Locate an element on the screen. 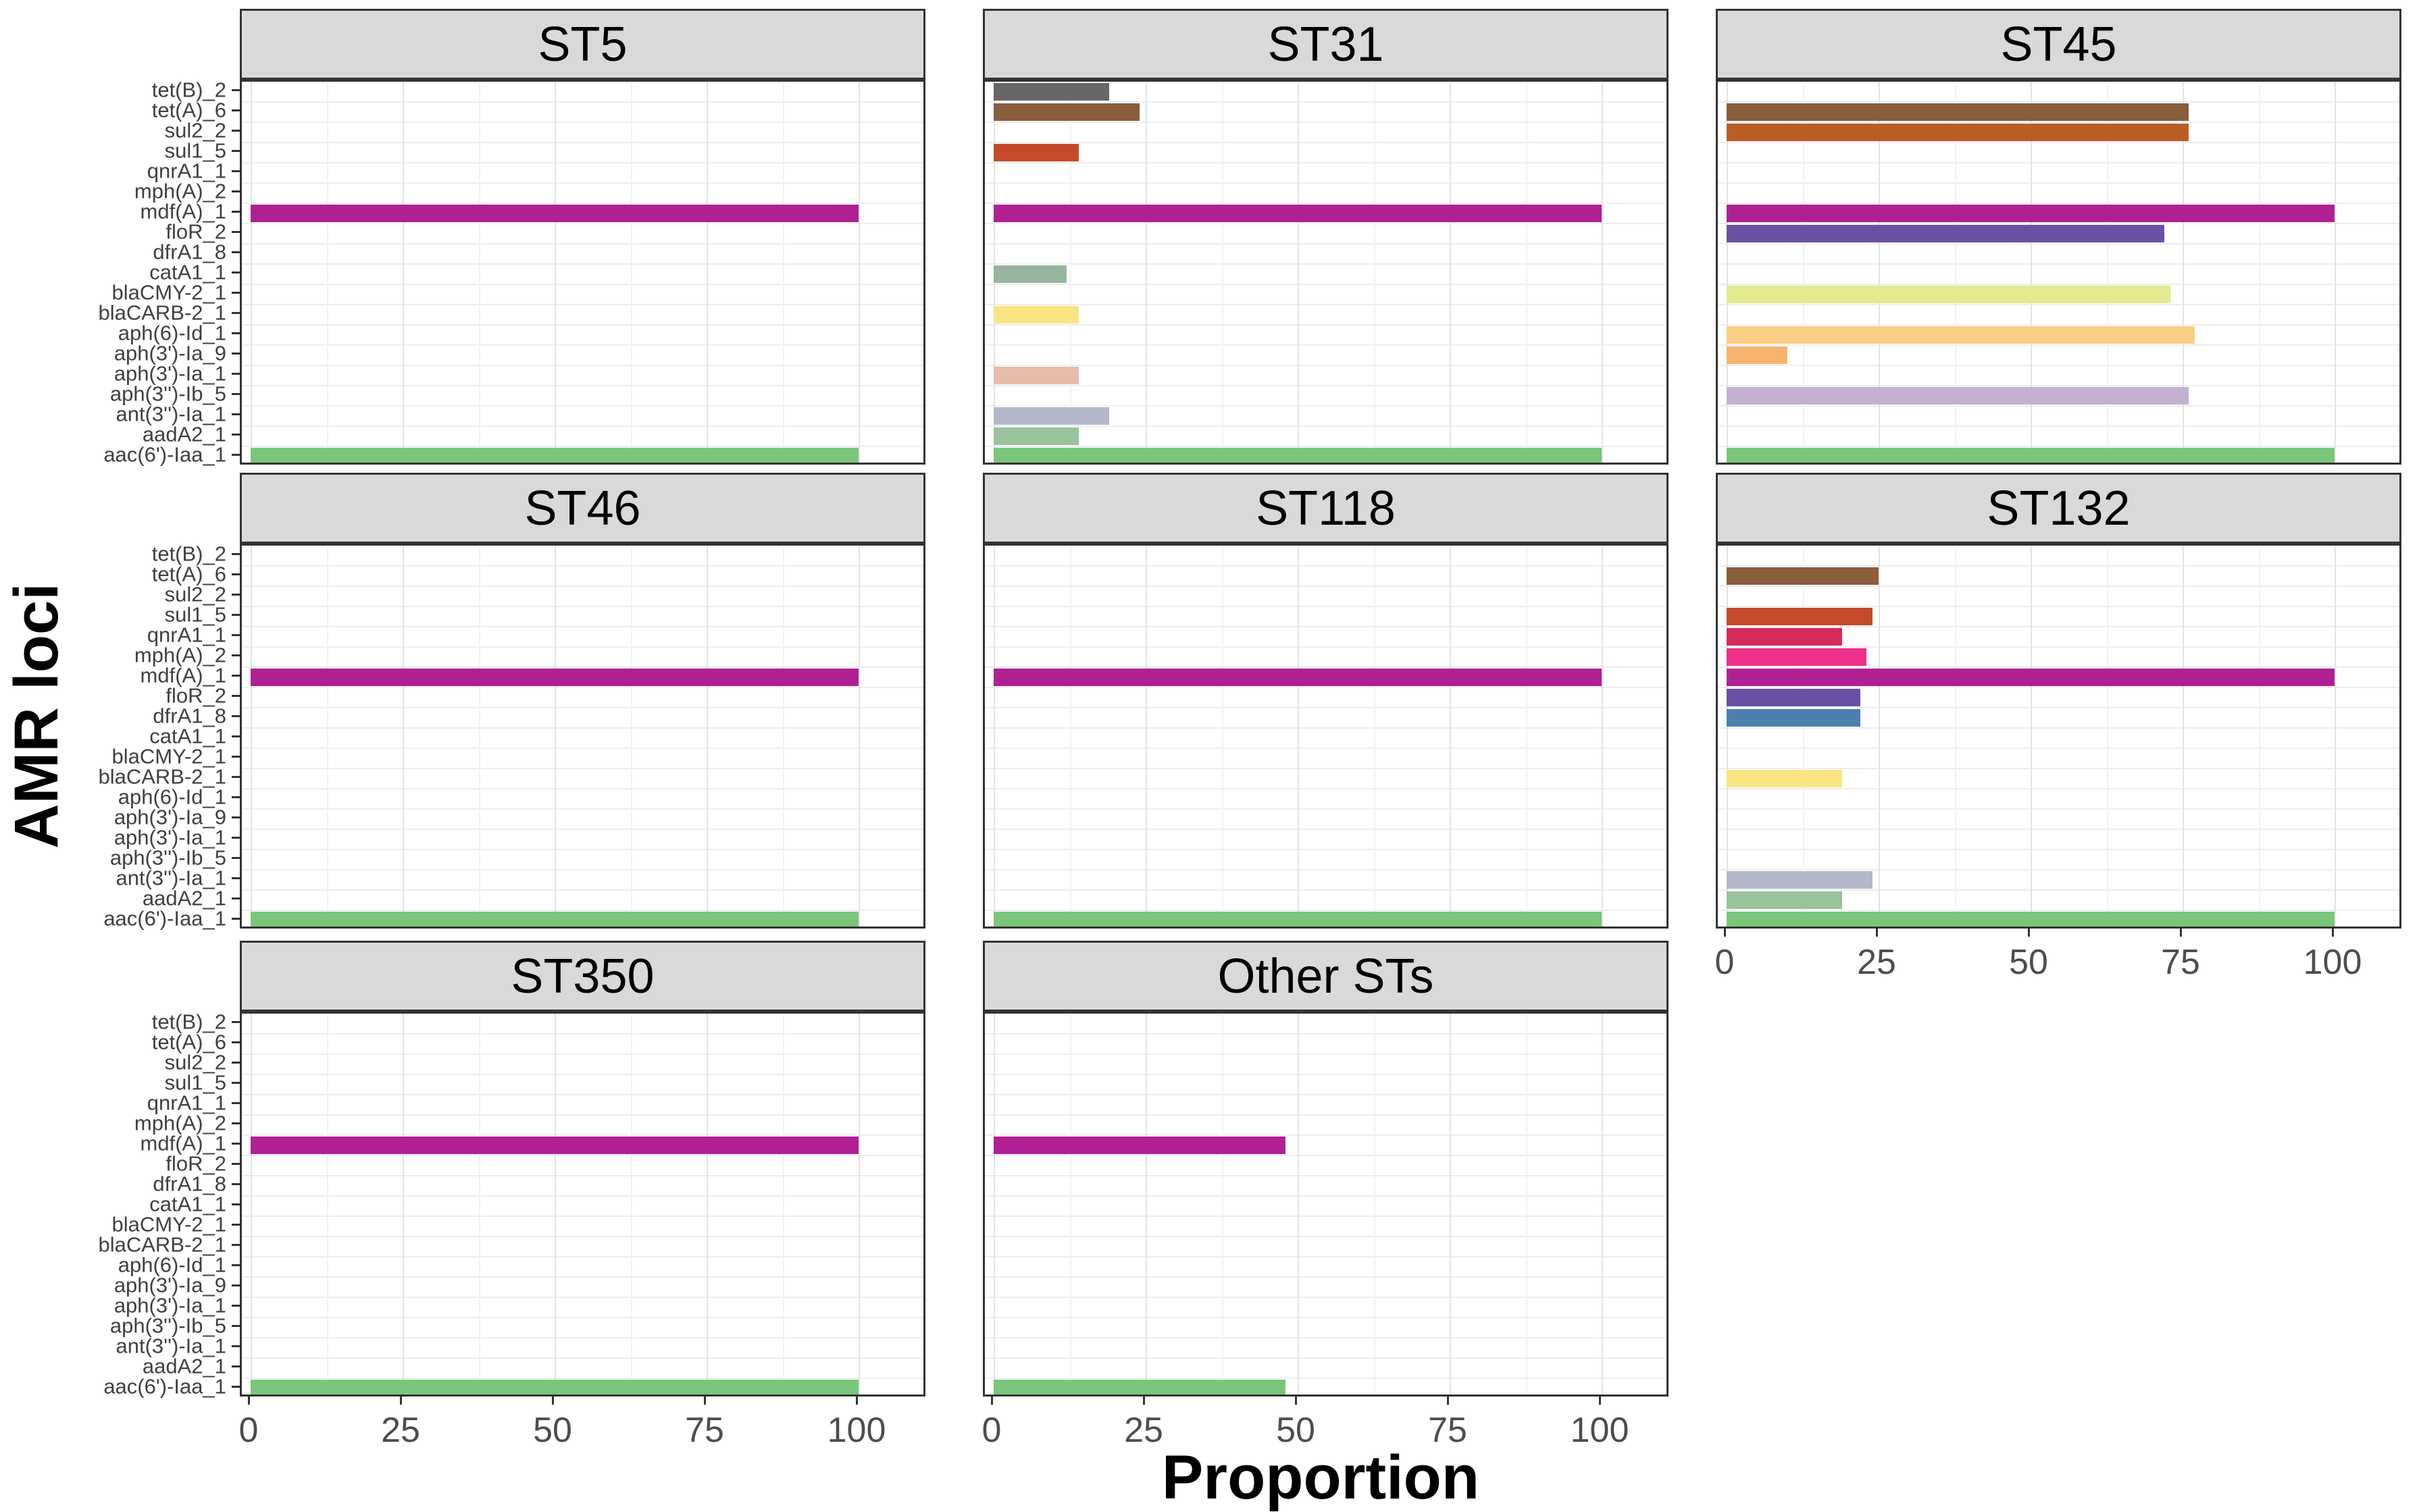 The width and height of the screenshot is (2421, 1512). x-tick-label: 50 is located at coordinates (2028, 962).